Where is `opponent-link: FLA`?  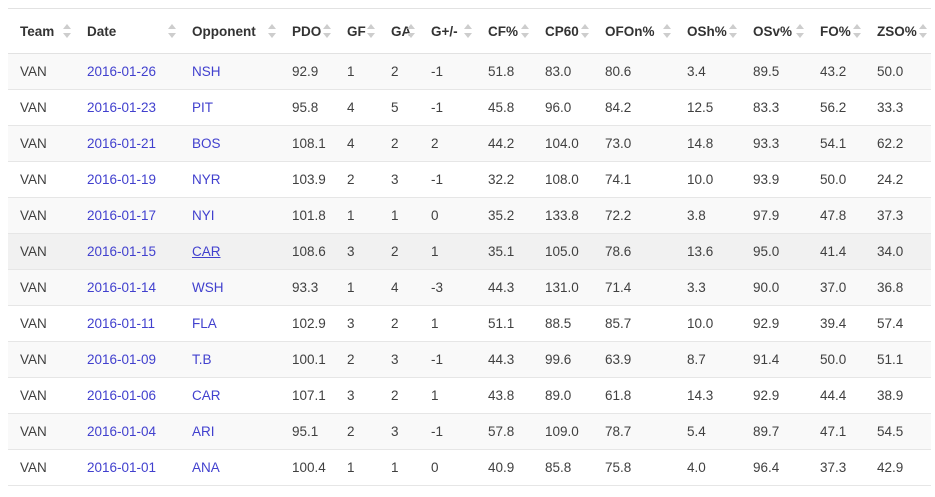 opponent-link: FLA is located at coordinates (204, 323).